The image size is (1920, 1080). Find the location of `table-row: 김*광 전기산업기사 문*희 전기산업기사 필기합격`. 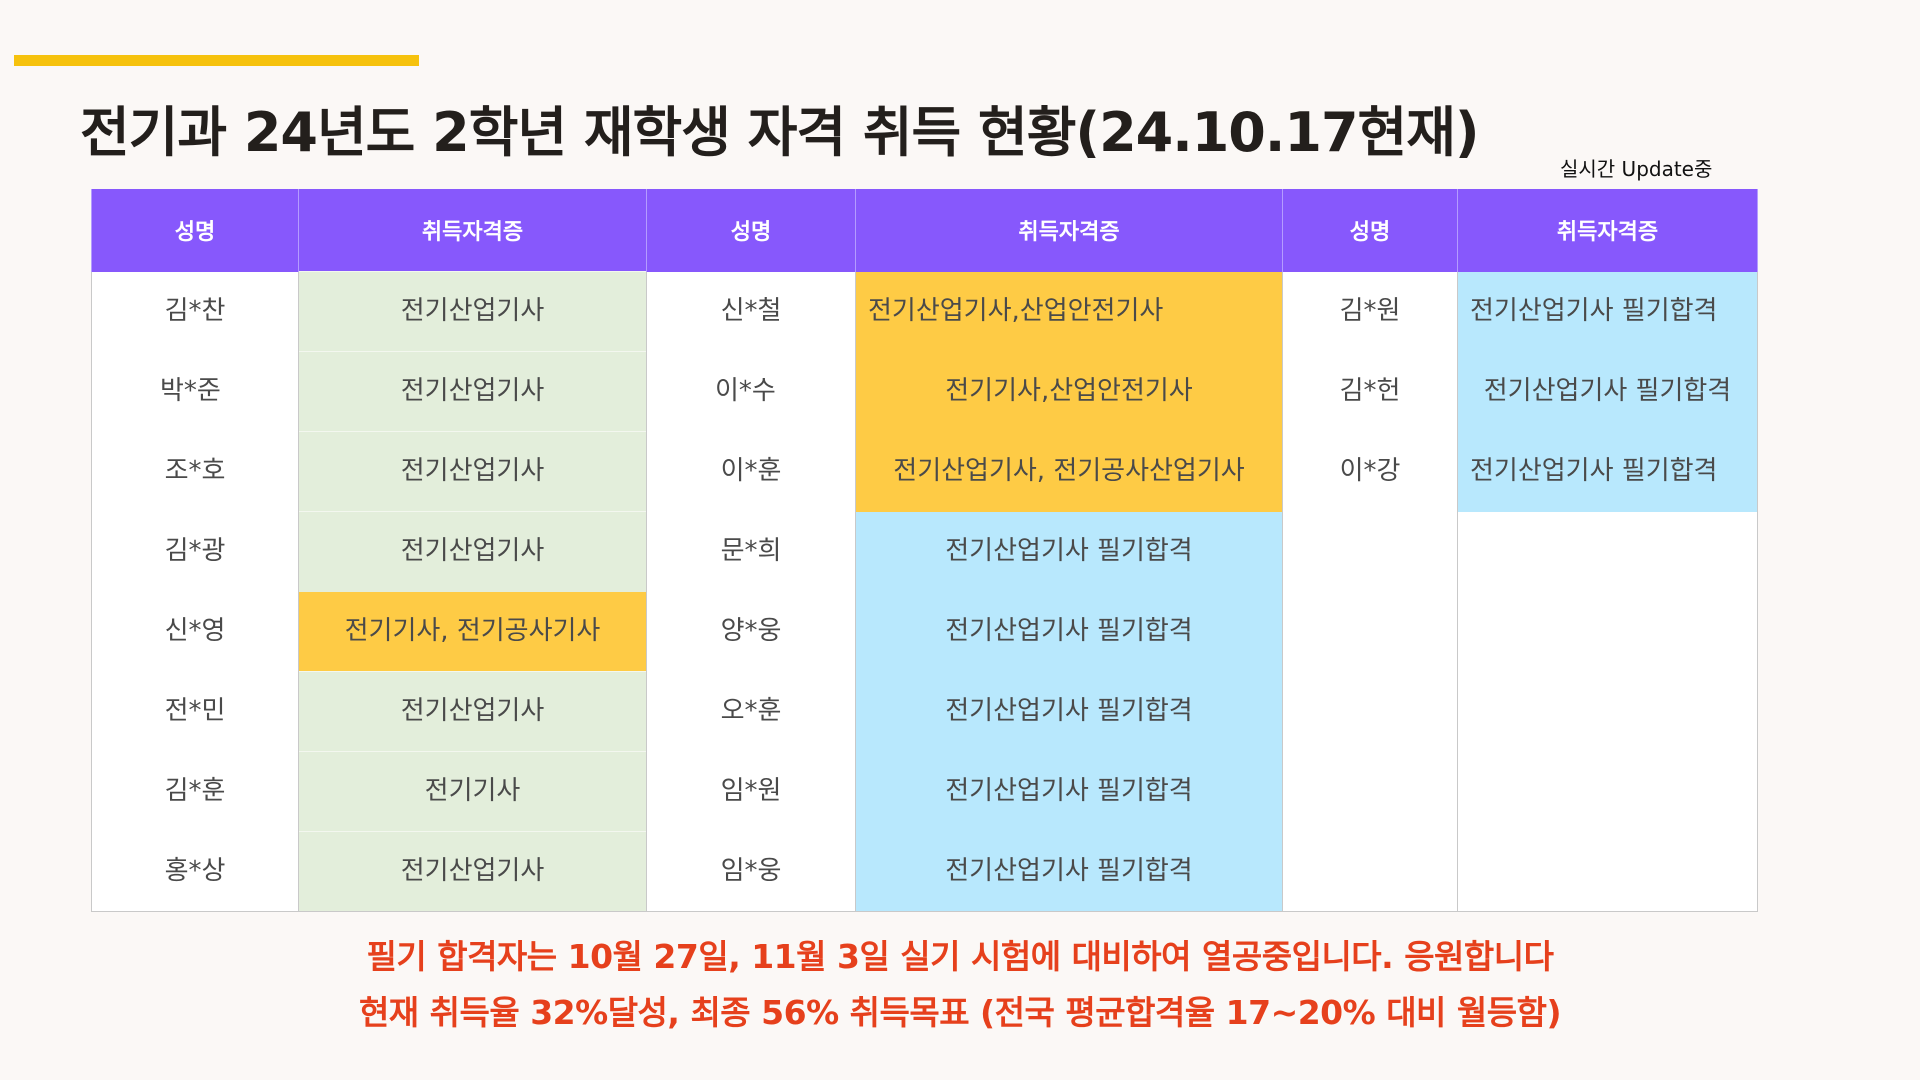

table-row: 김*광 전기산업기사 문*희 전기산업기사 필기합격 is located at coordinates (924, 551).